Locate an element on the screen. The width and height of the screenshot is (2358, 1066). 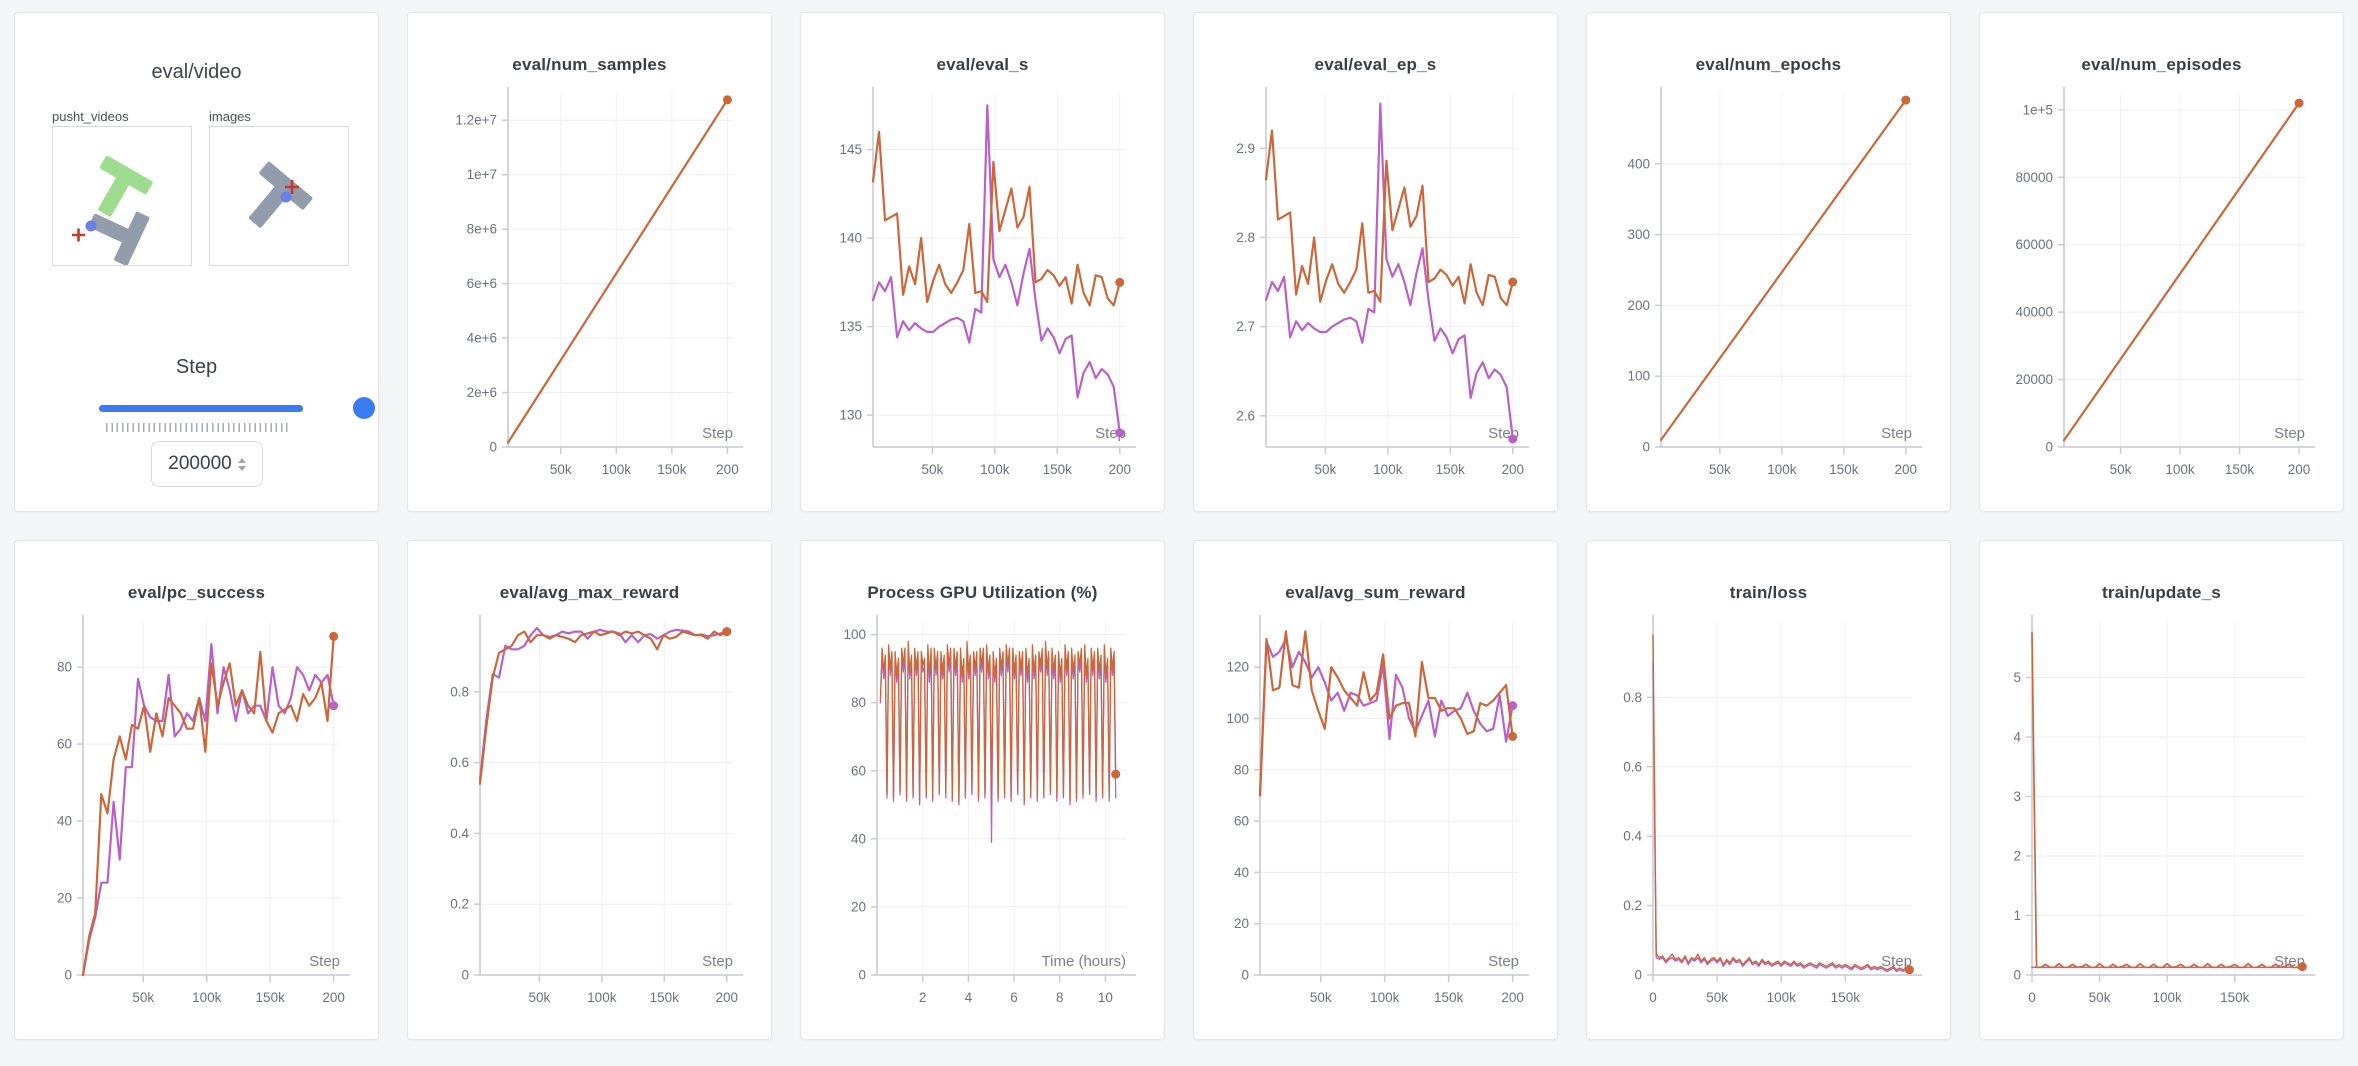
svg-text: 40 is located at coordinates (64, 821).